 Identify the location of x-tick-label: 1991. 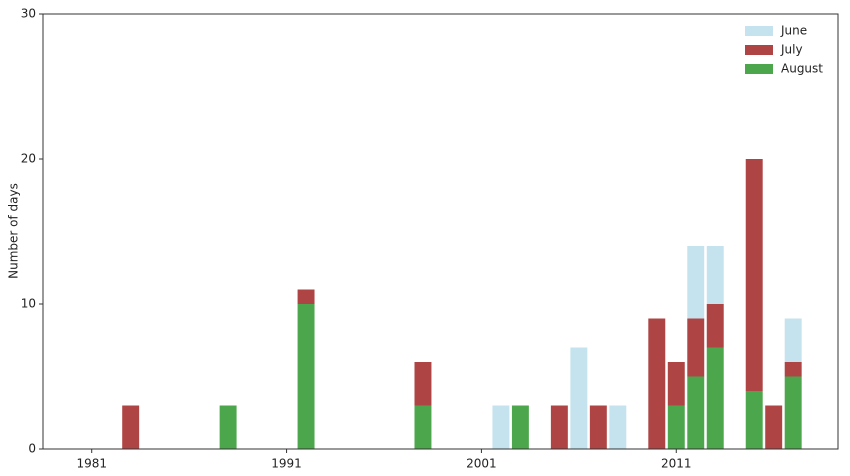
(286, 464).